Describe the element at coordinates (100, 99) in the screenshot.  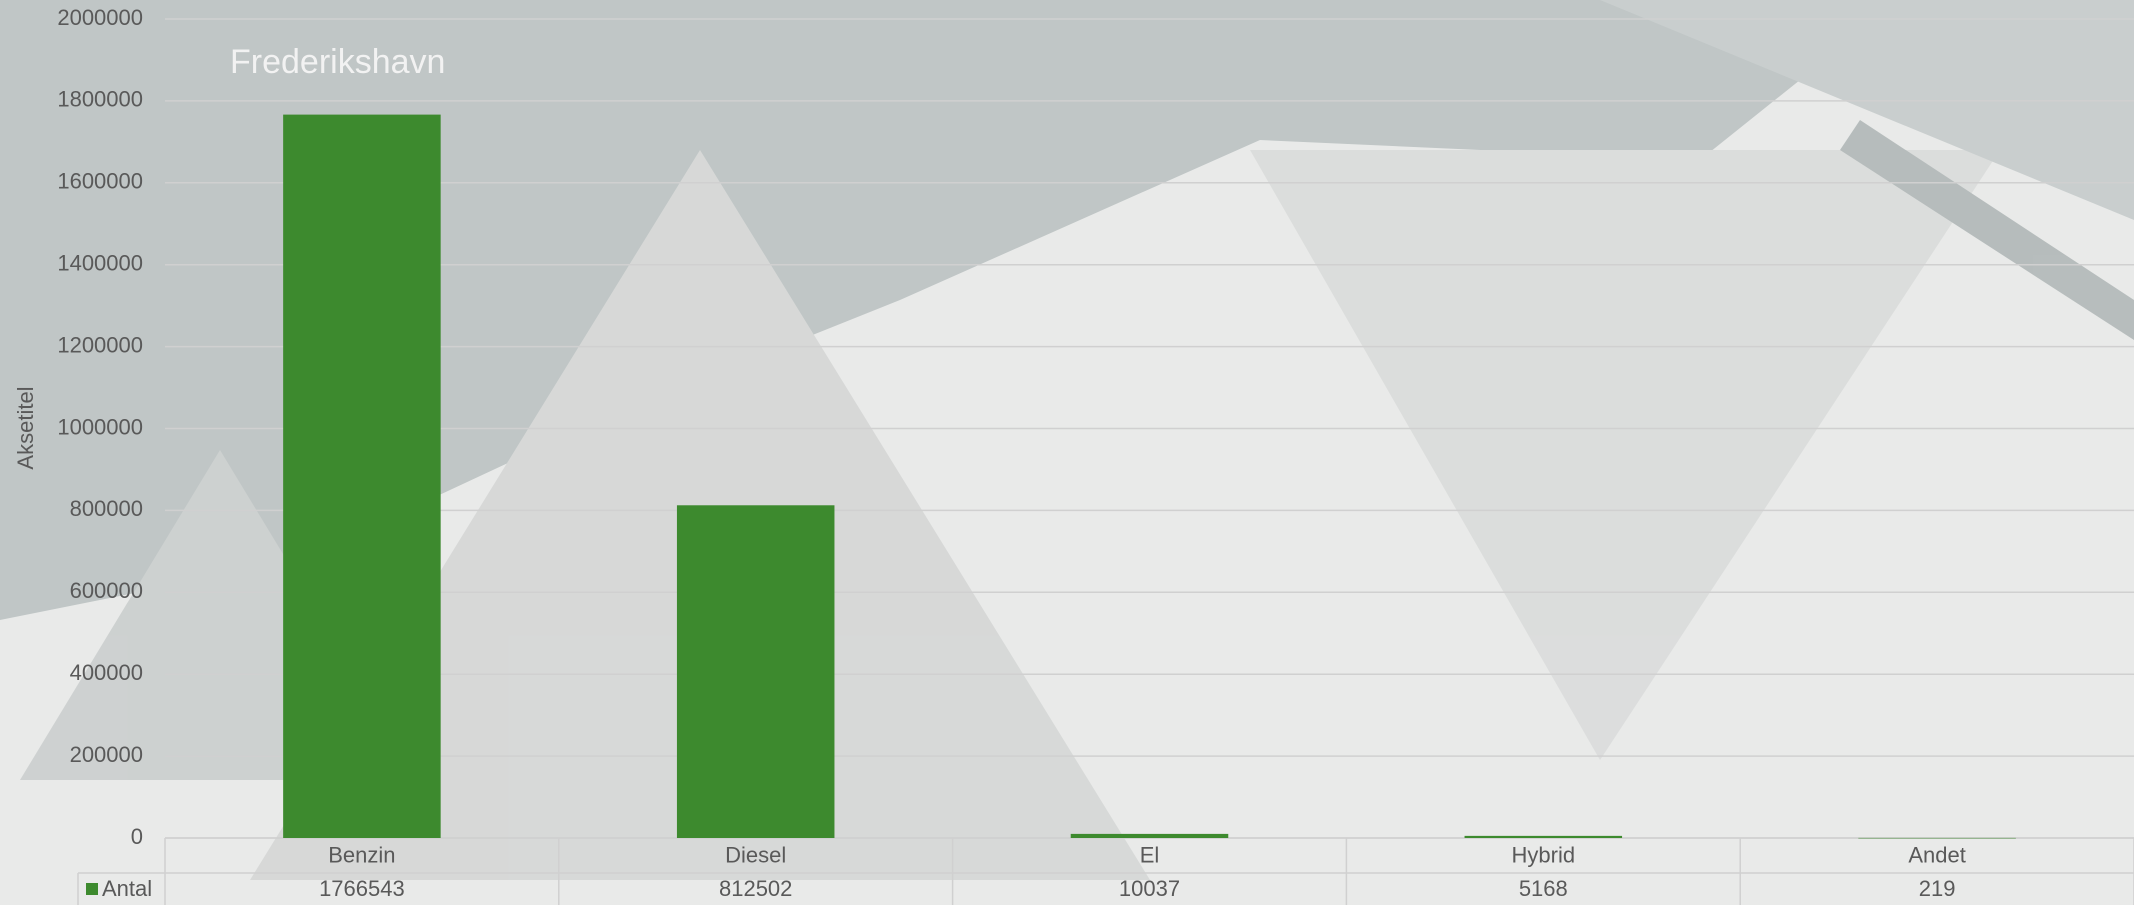
I see `y-tick-label: 1800000` at that location.